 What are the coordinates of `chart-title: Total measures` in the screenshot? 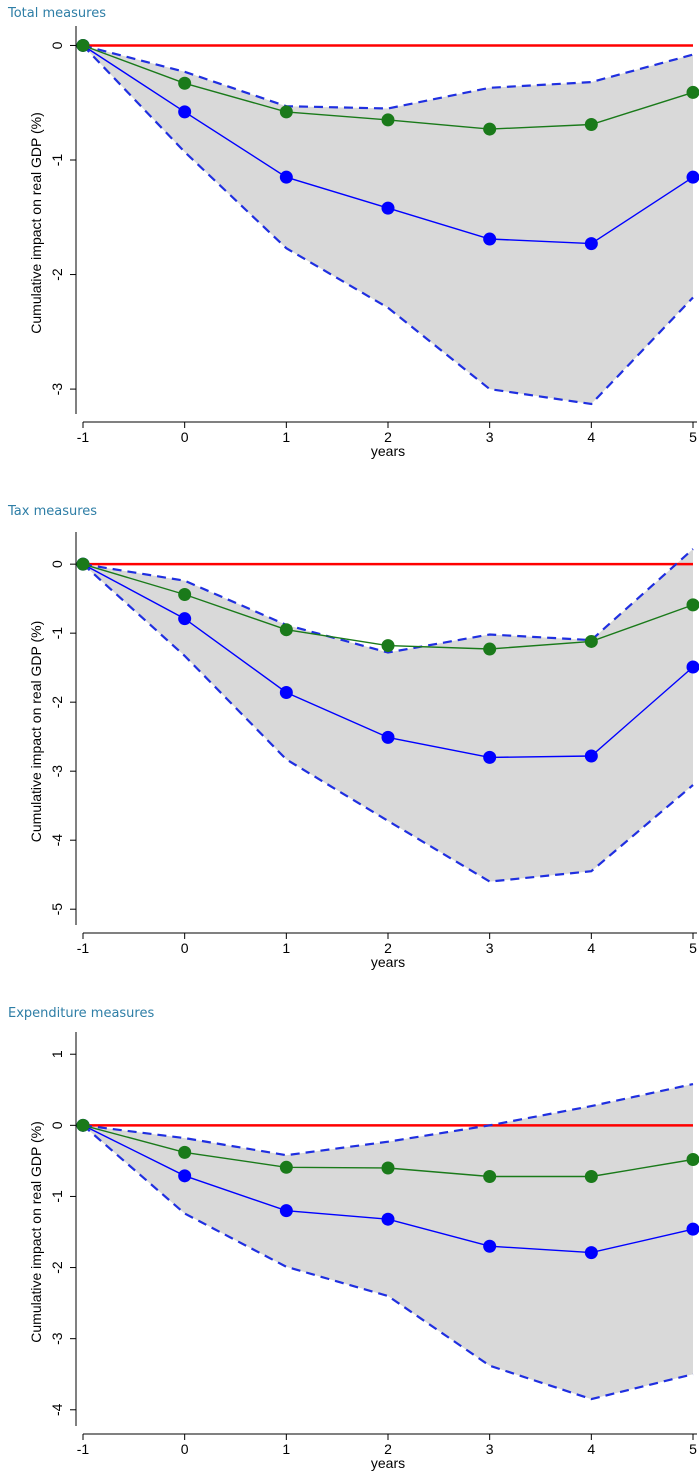 It's located at (57, 13).